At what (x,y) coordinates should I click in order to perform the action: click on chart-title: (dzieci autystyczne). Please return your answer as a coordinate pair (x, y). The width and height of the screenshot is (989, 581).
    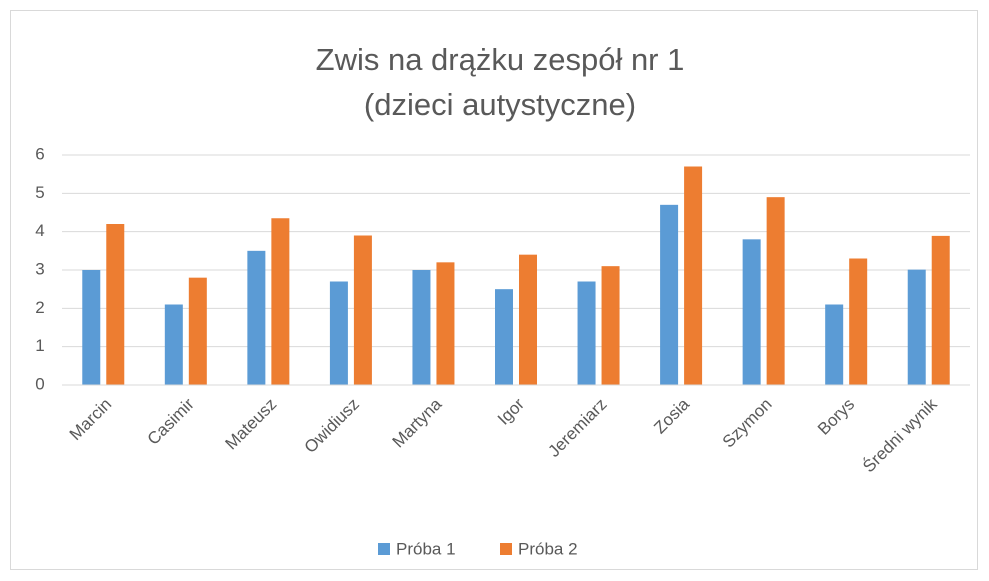
    Looking at the image, I should click on (500, 104).